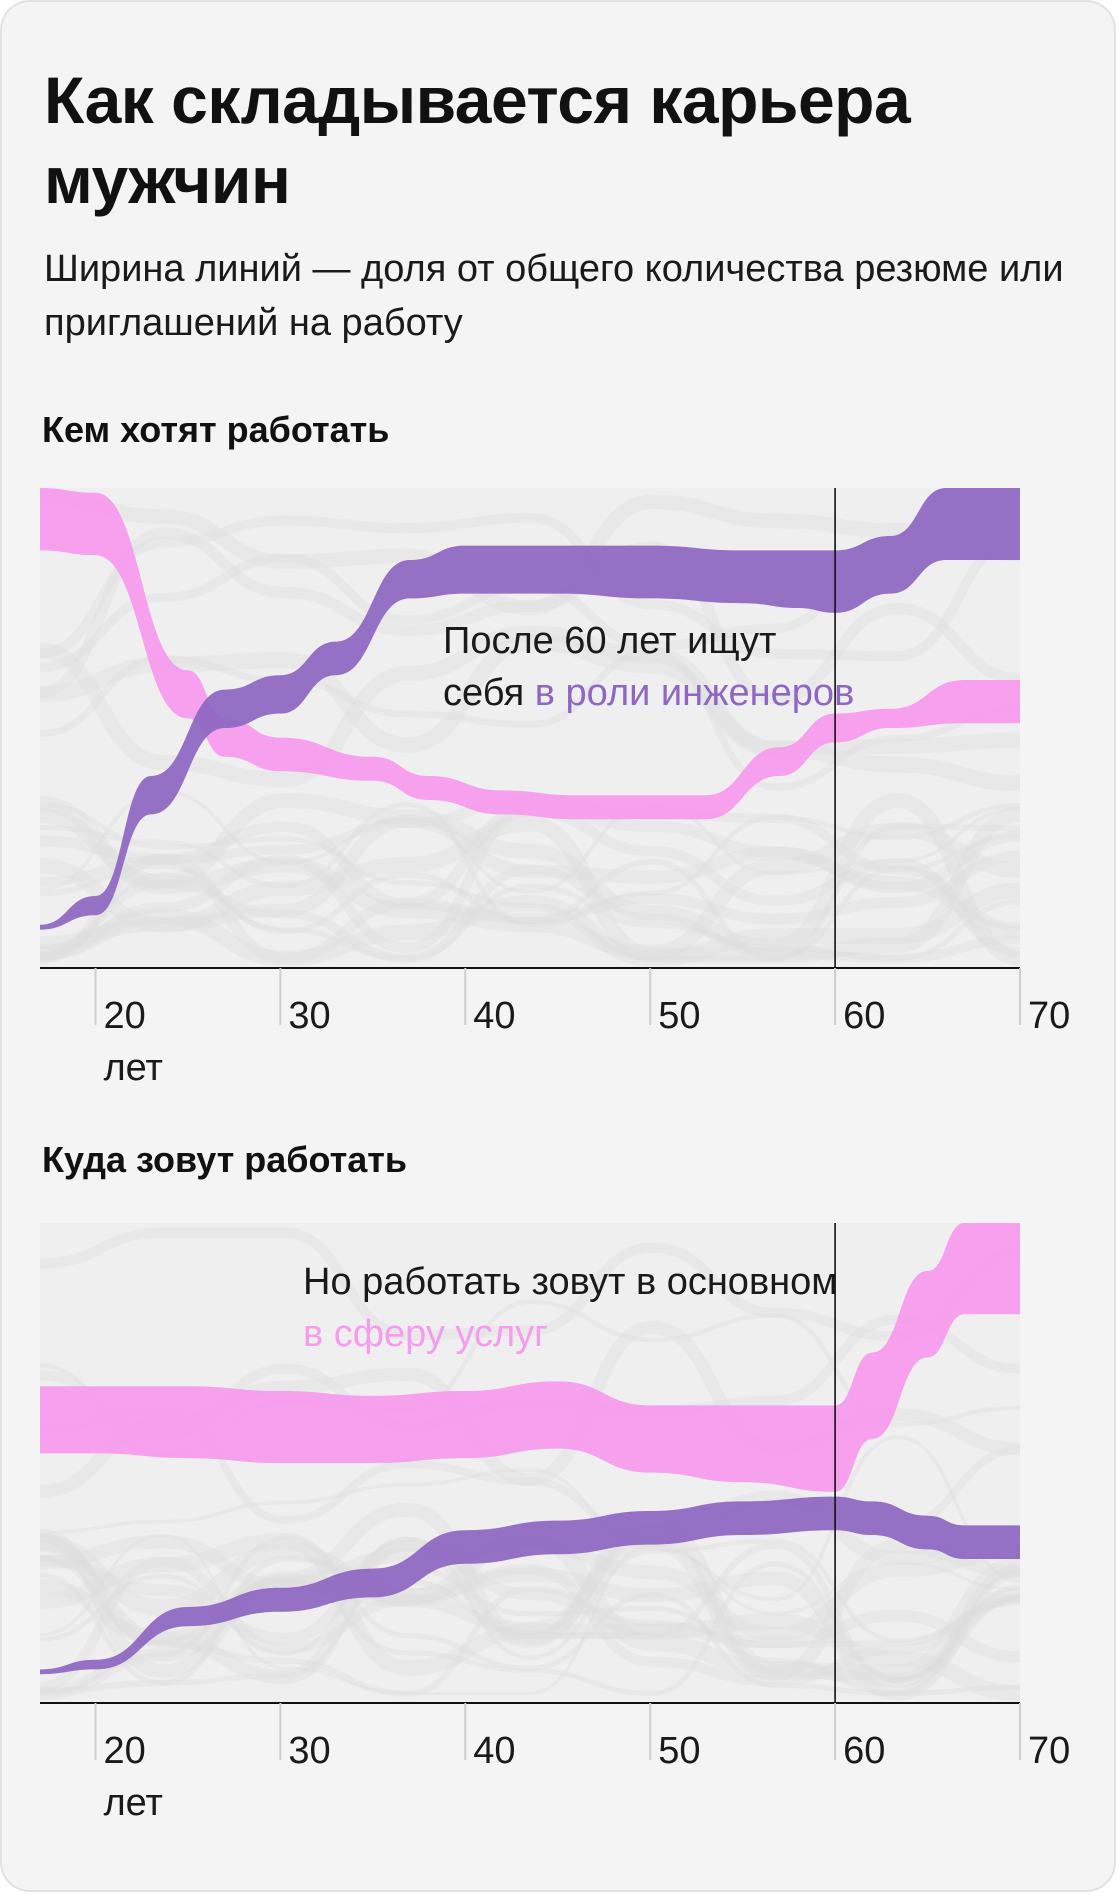 The width and height of the screenshot is (1120, 1896). What do you see at coordinates (694, 693) in the screenshot?
I see `chart-1-annotation-highlight: в роли инженеров` at bounding box center [694, 693].